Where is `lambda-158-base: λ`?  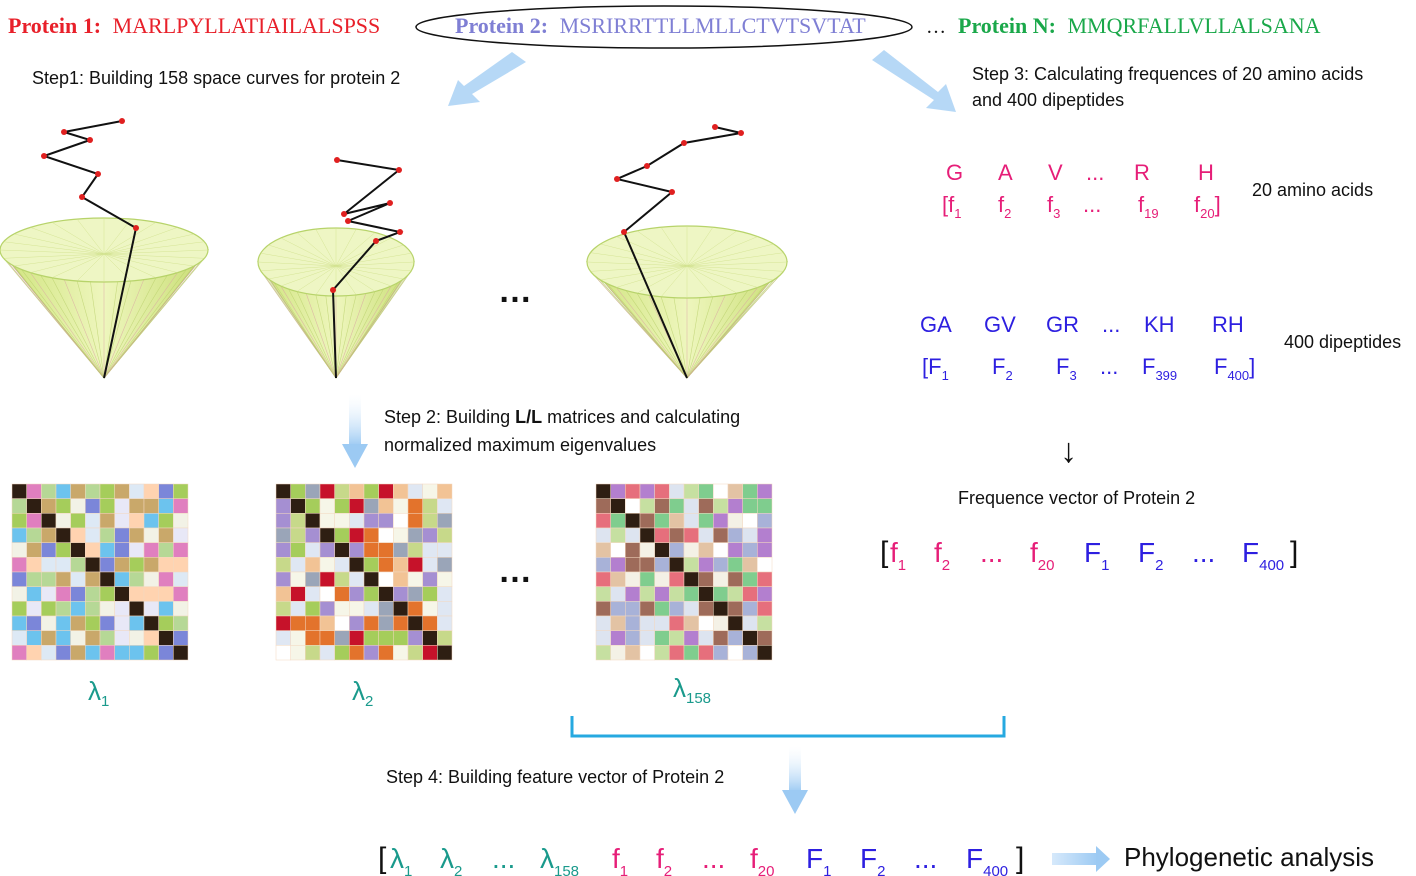
lambda-158-base: λ is located at coordinates (679, 688).